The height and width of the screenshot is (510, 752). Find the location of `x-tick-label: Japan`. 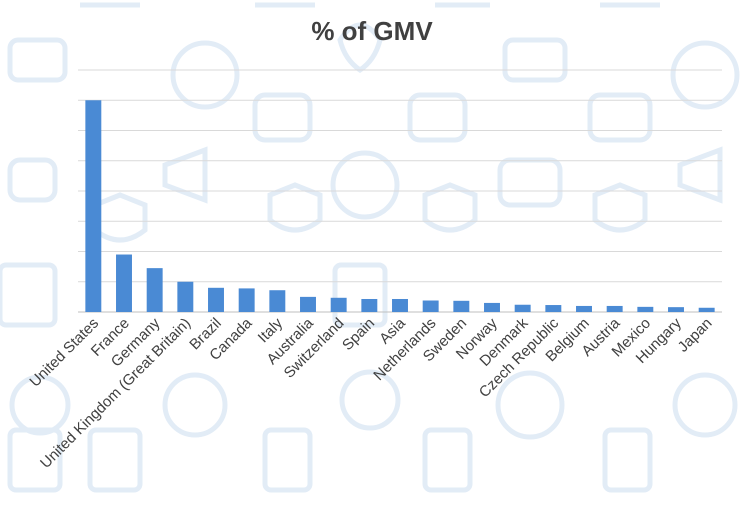

x-tick-label: Japan is located at coordinates (695, 335).